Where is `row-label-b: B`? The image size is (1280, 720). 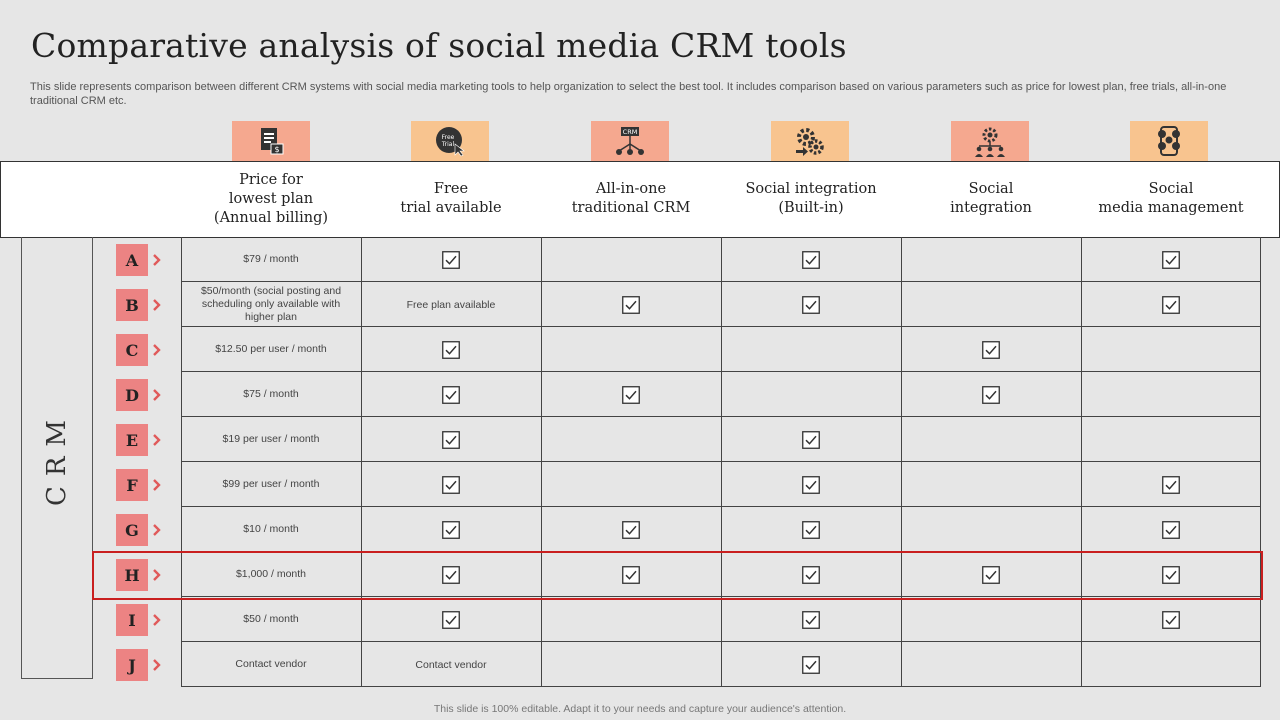
row-label-b: B is located at coordinates (132, 305).